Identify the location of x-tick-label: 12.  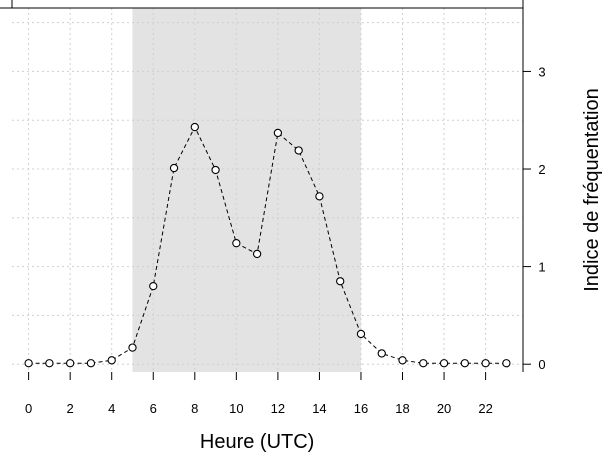
(278, 408).